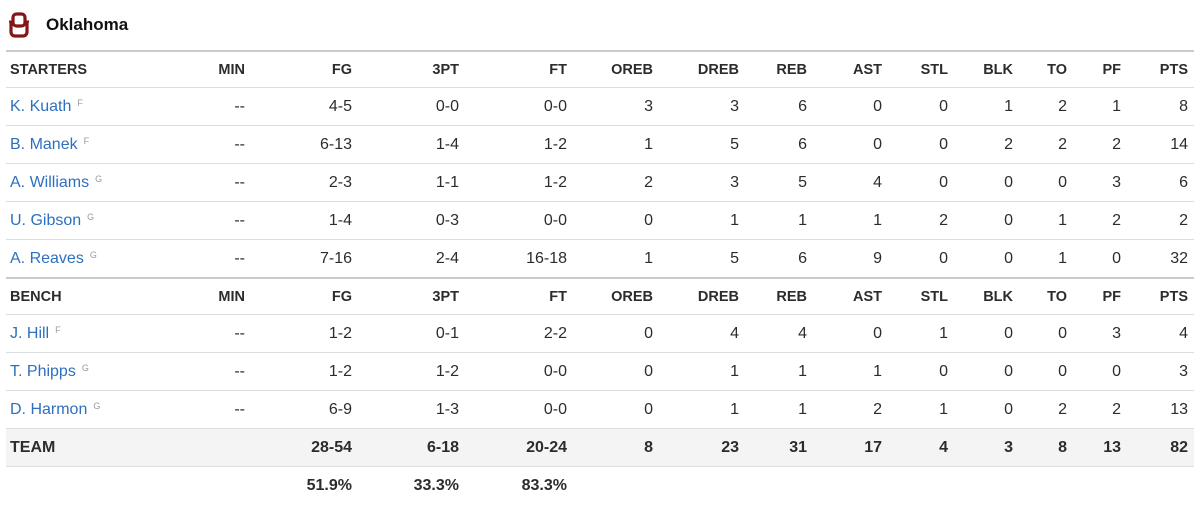 The width and height of the screenshot is (1200, 515). I want to click on stat-3pt: 0-3, so click(411, 220).